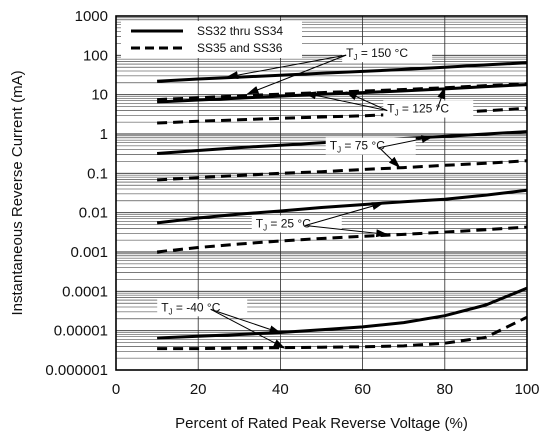 The height and width of the screenshot is (441, 543). What do you see at coordinates (95, 55) in the screenshot?
I see `y-tick-label: 100` at bounding box center [95, 55].